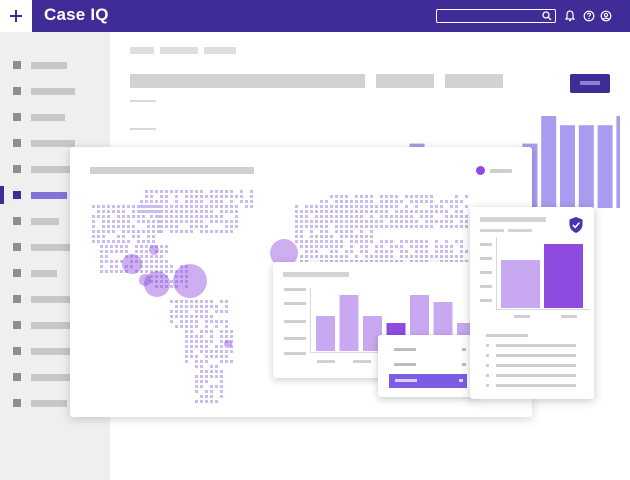 The image size is (630, 480). I want to click on new-button, so click(16, 16).